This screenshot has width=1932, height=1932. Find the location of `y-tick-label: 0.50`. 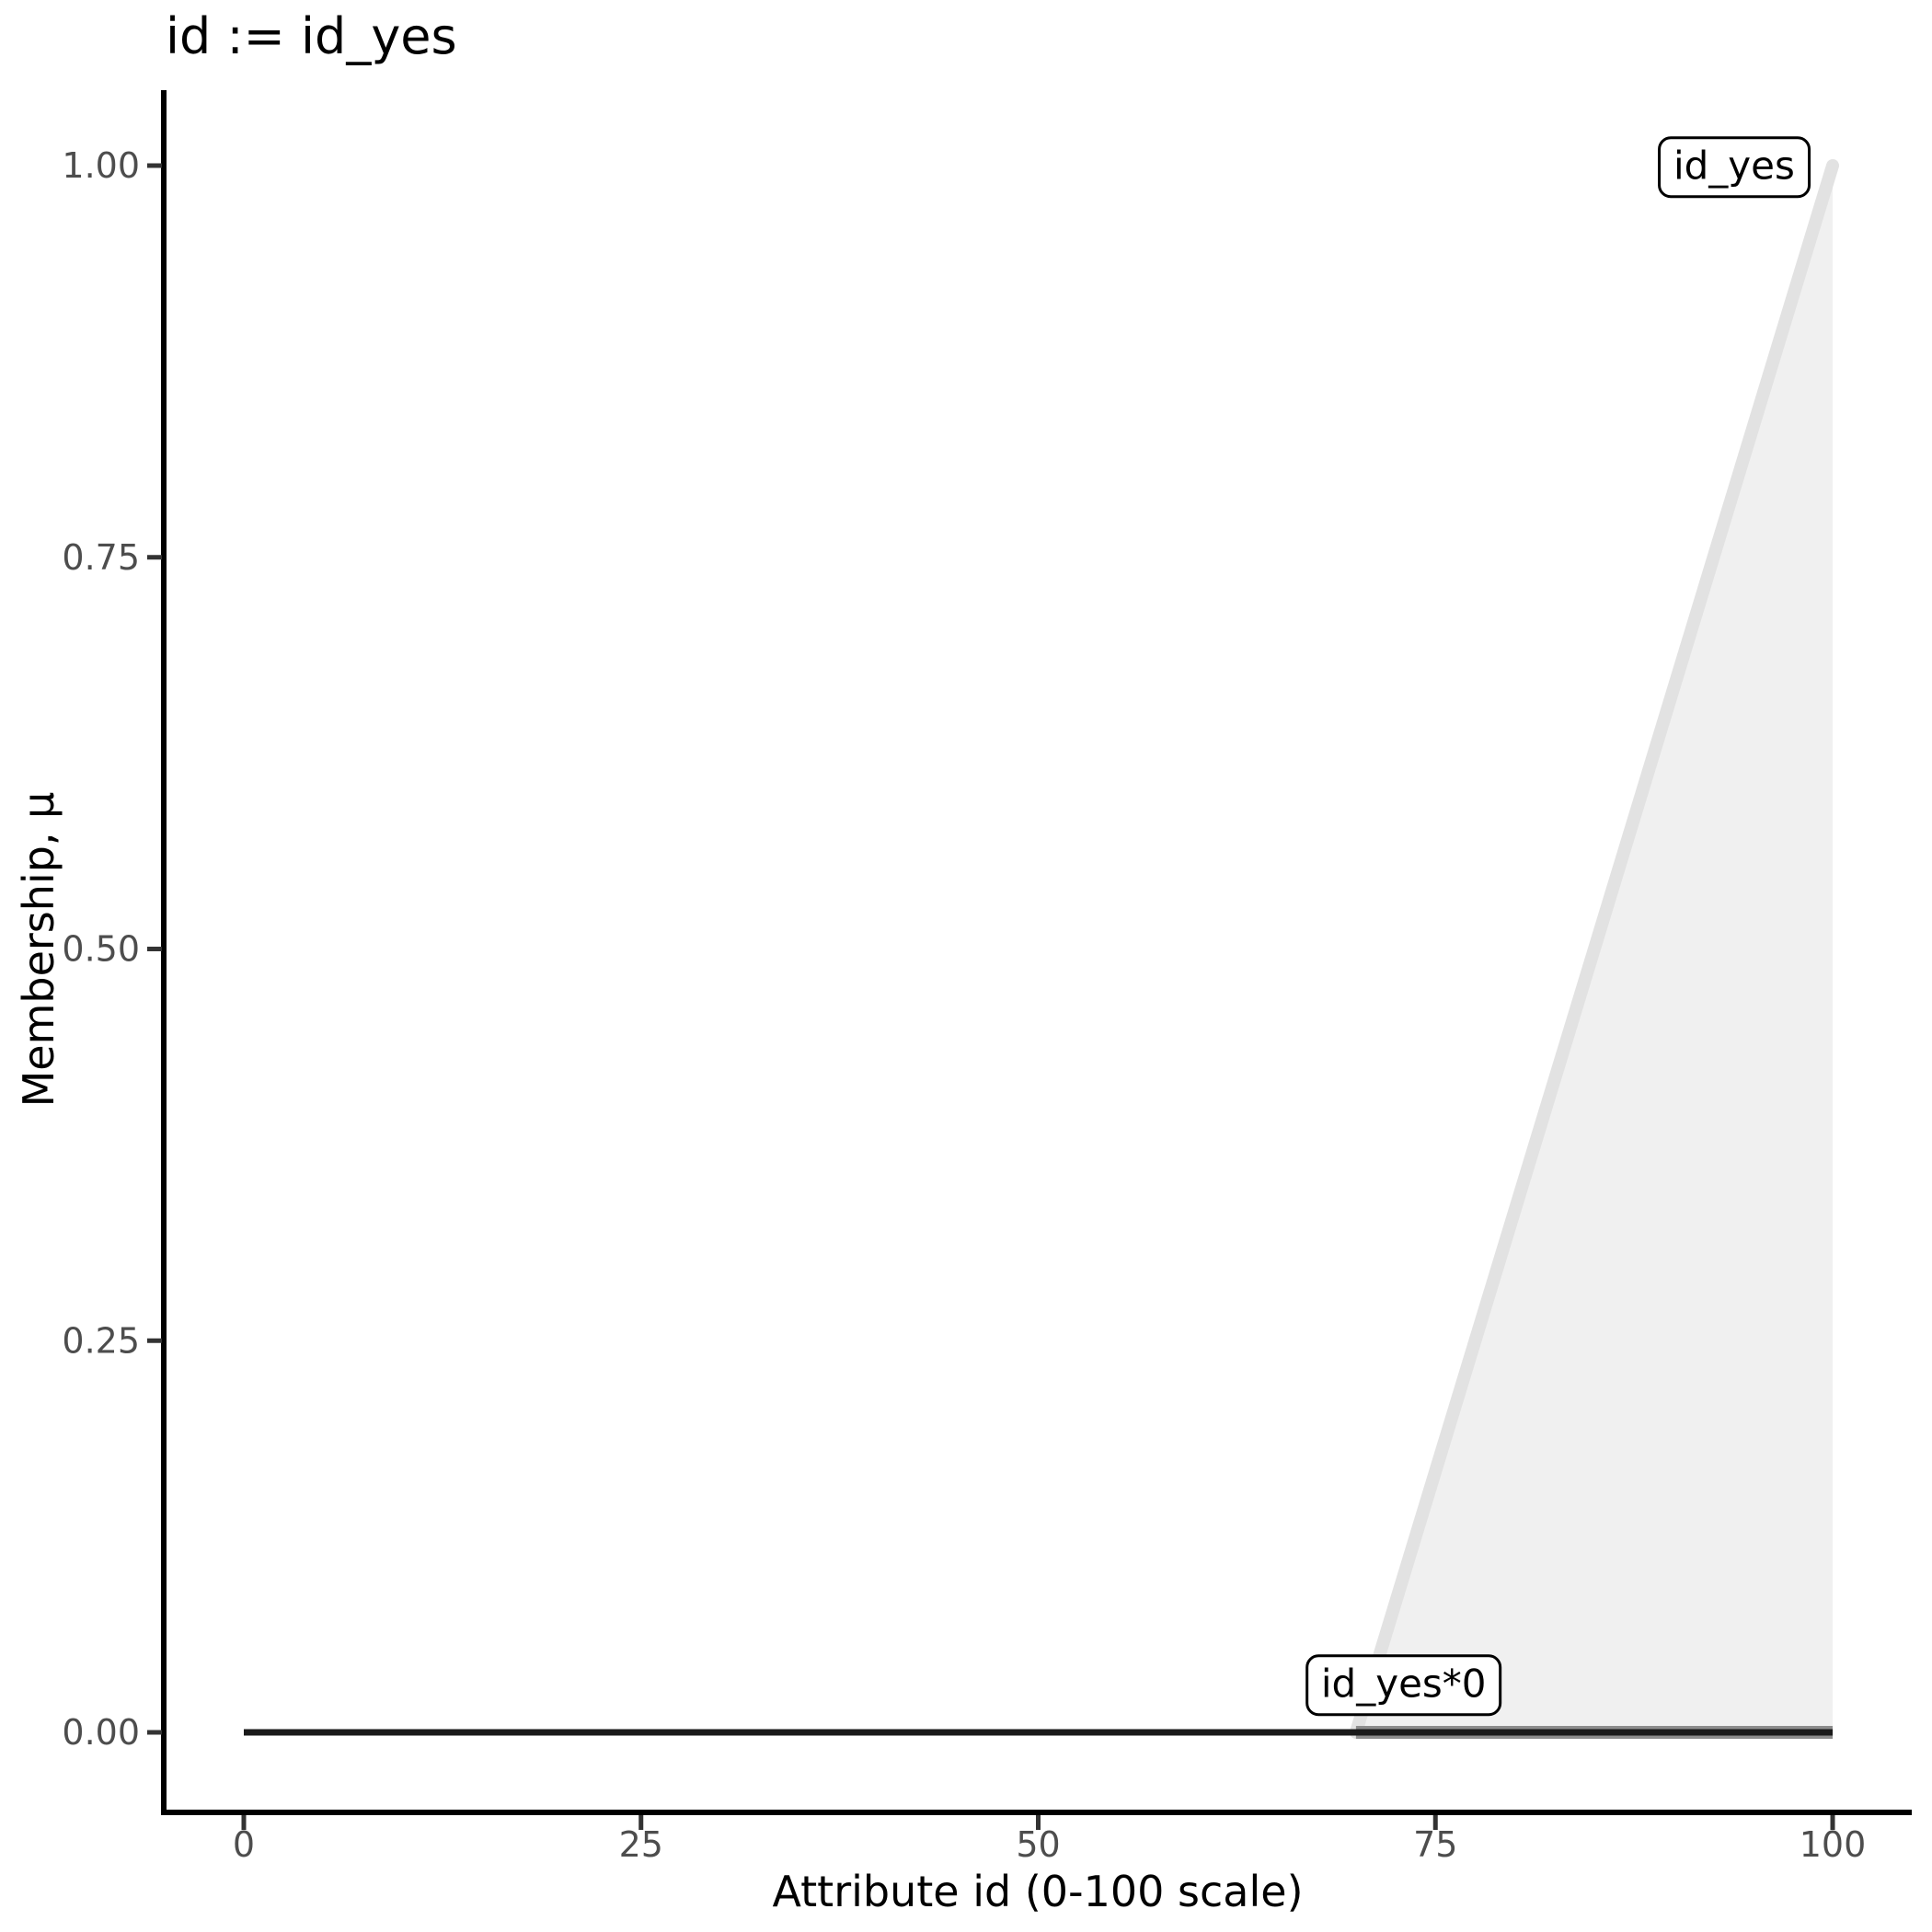

y-tick-label: 0.50 is located at coordinates (101, 949).